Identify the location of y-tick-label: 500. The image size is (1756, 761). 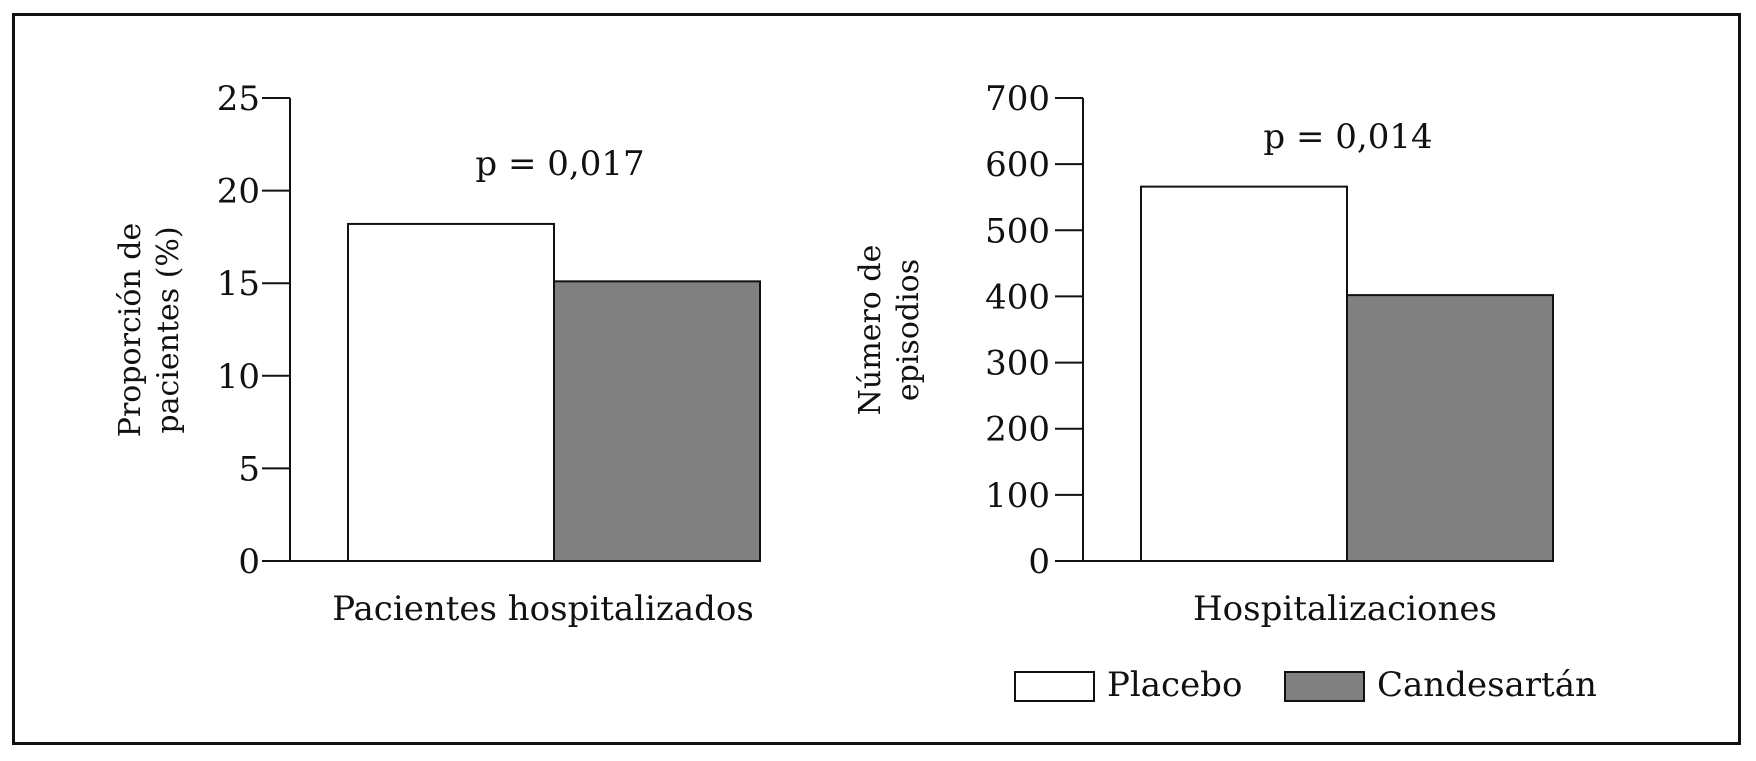
(1017, 231).